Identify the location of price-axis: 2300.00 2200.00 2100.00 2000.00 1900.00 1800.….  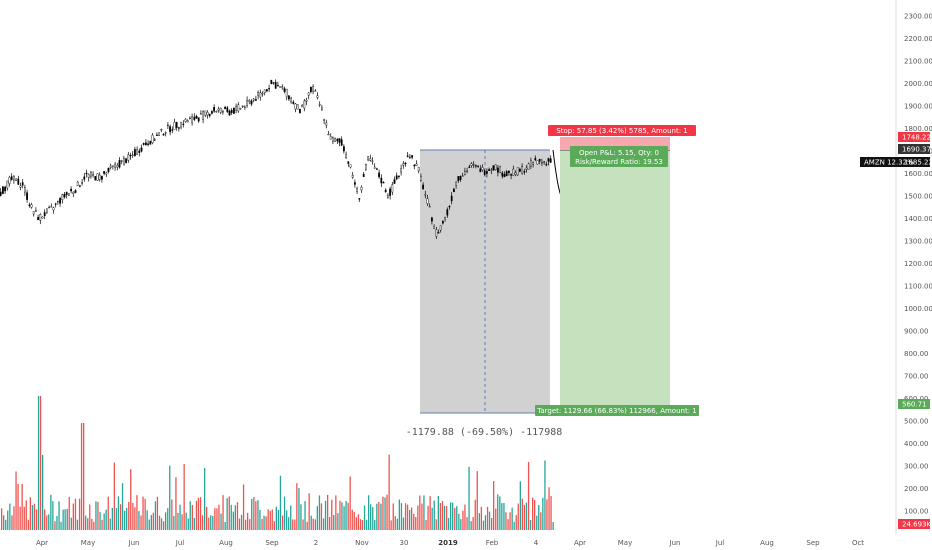
(918, 264).